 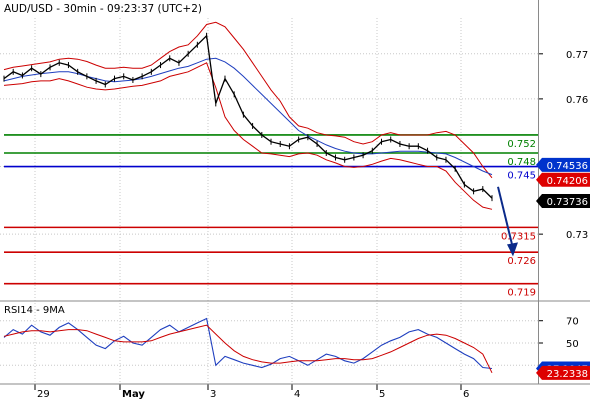 I want to click on x-tick-label: 29, so click(x=43, y=394).